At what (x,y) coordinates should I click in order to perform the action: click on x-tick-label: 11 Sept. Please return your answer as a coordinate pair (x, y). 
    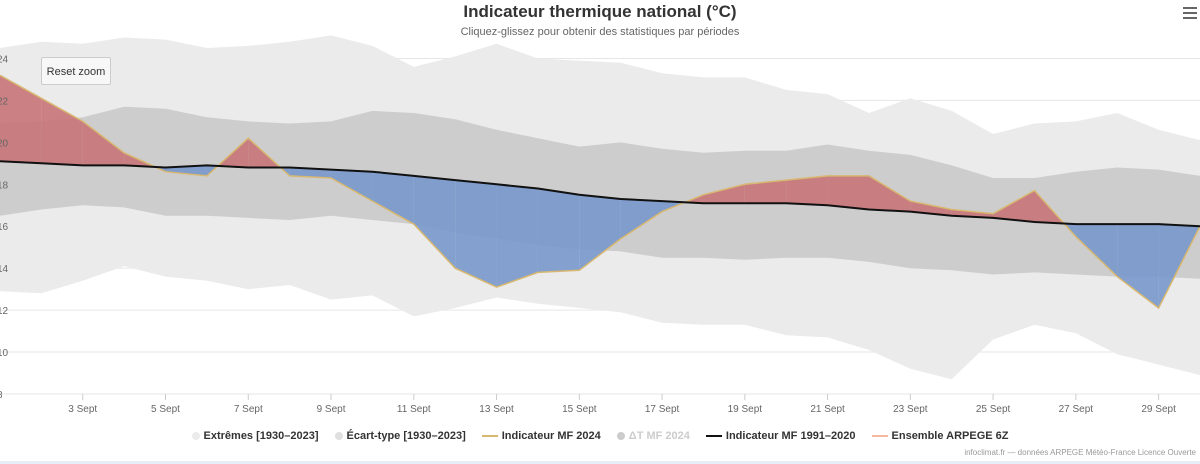
    Looking at the image, I should click on (414, 409).